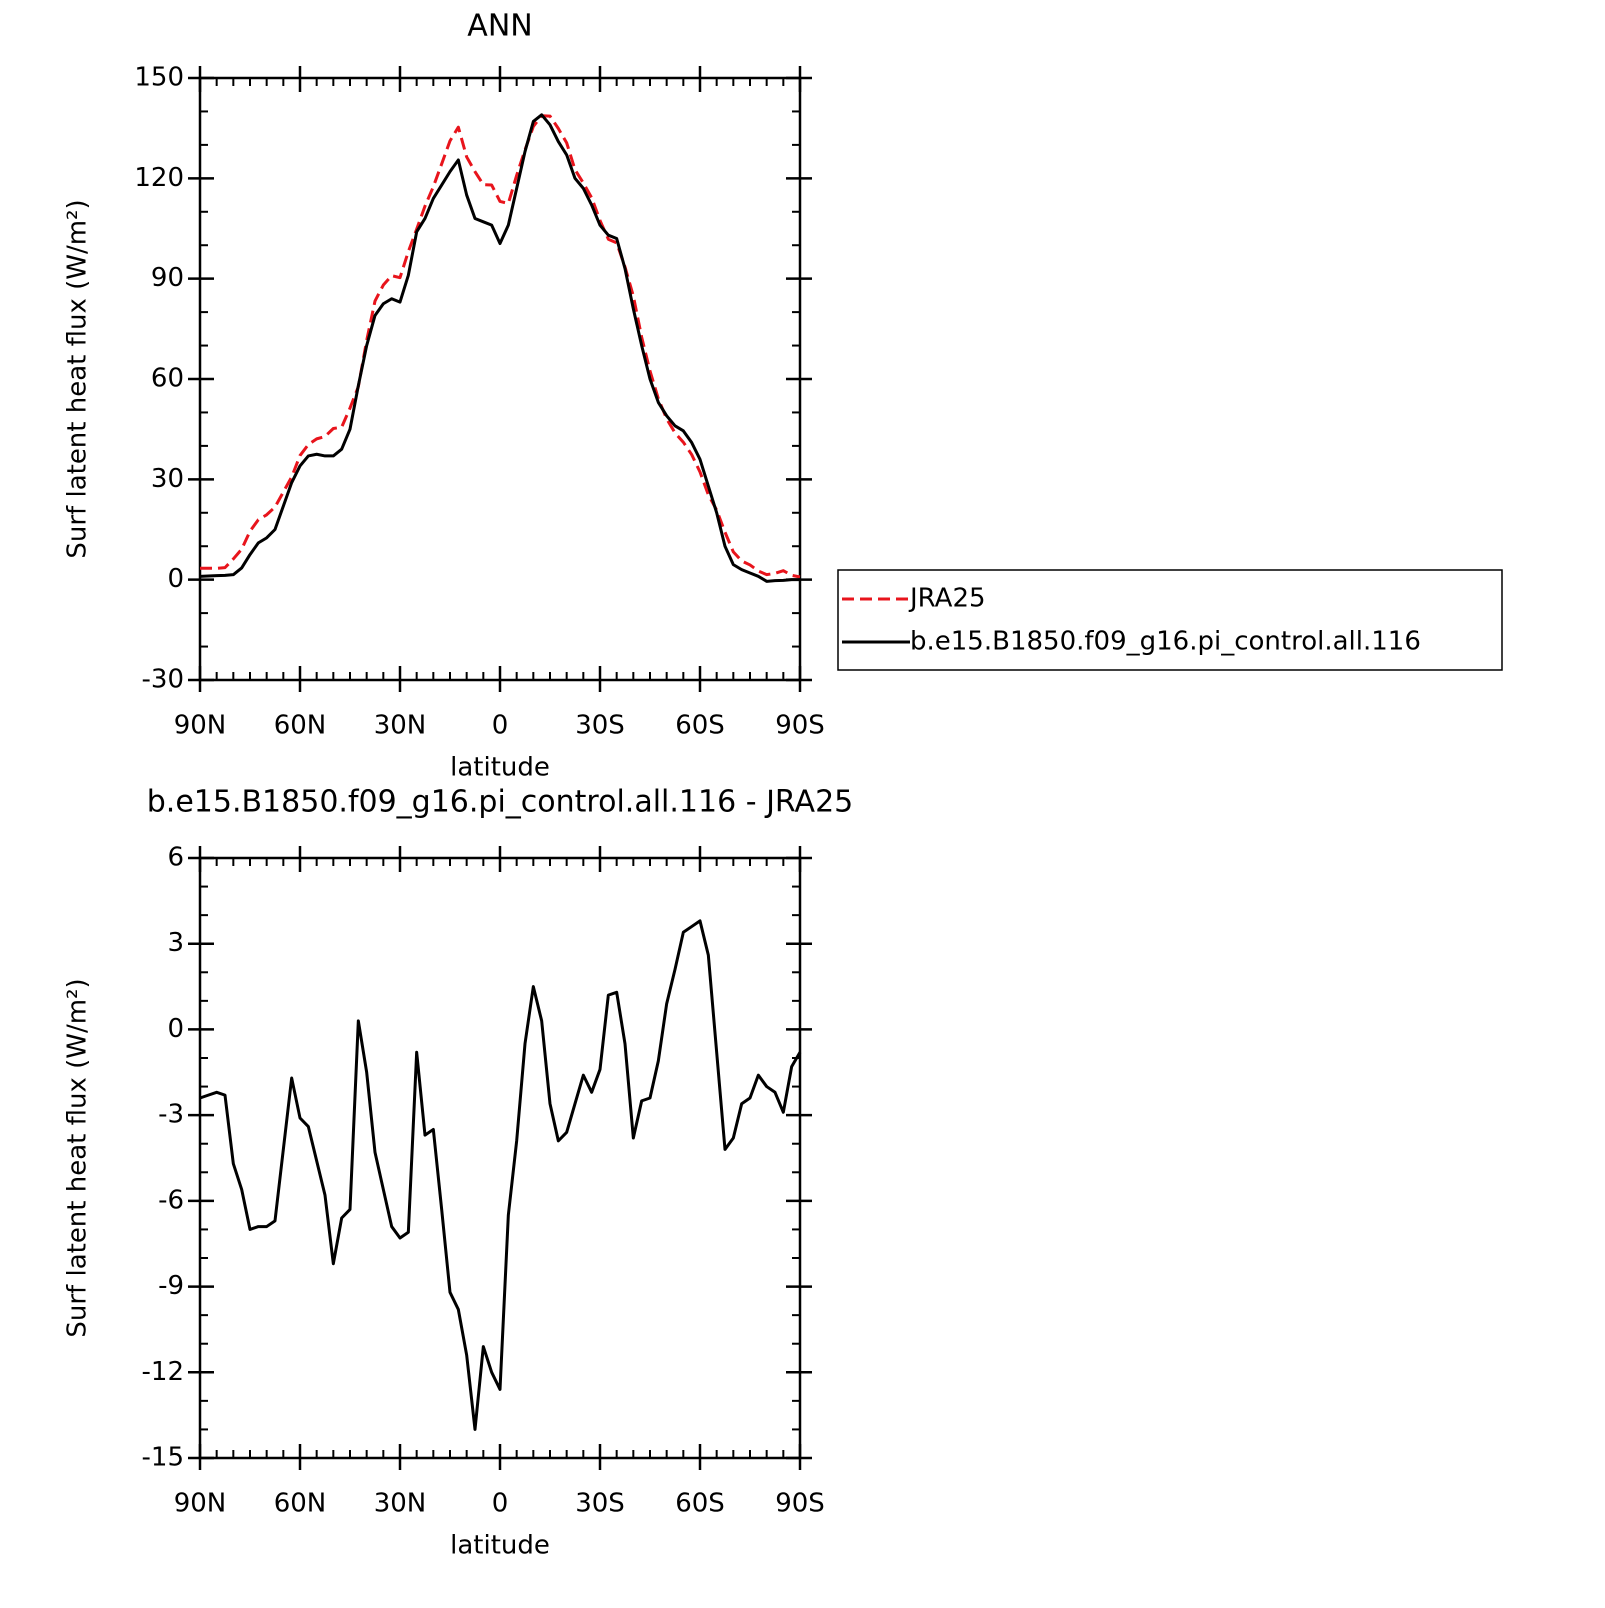 This screenshot has height=1608, width=1605. What do you see at coordinates (171, 1200) in the screenshot?
I see `y-tick-label: -6` at bounding box center [171, 1200].